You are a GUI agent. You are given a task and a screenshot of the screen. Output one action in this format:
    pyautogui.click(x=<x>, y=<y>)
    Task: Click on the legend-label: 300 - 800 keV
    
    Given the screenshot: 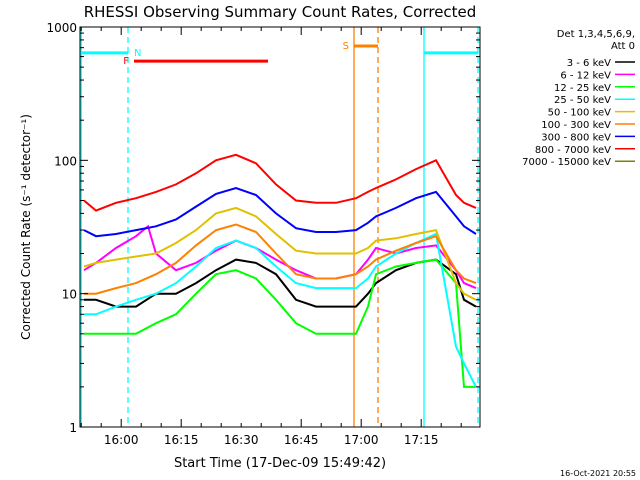 What is the action you would take?
    pyautogui.click(x=576, y=137)
    